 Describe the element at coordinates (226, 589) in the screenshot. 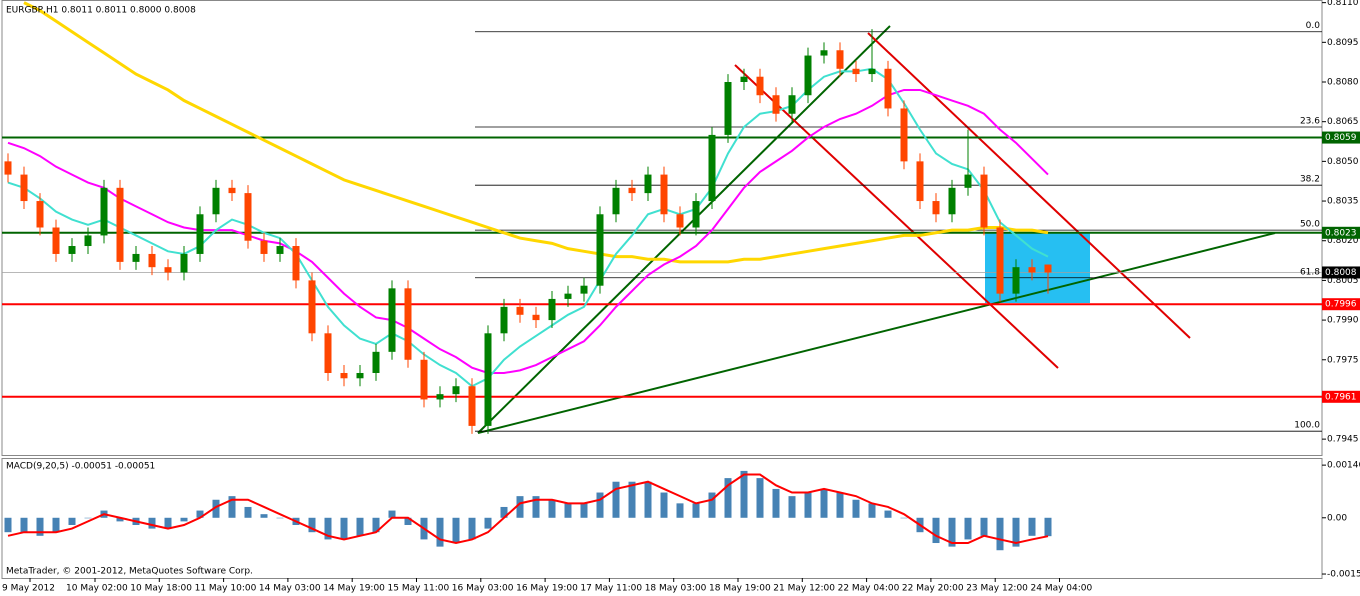

I see `x-tick-label: 11 May 10:00` at that location.